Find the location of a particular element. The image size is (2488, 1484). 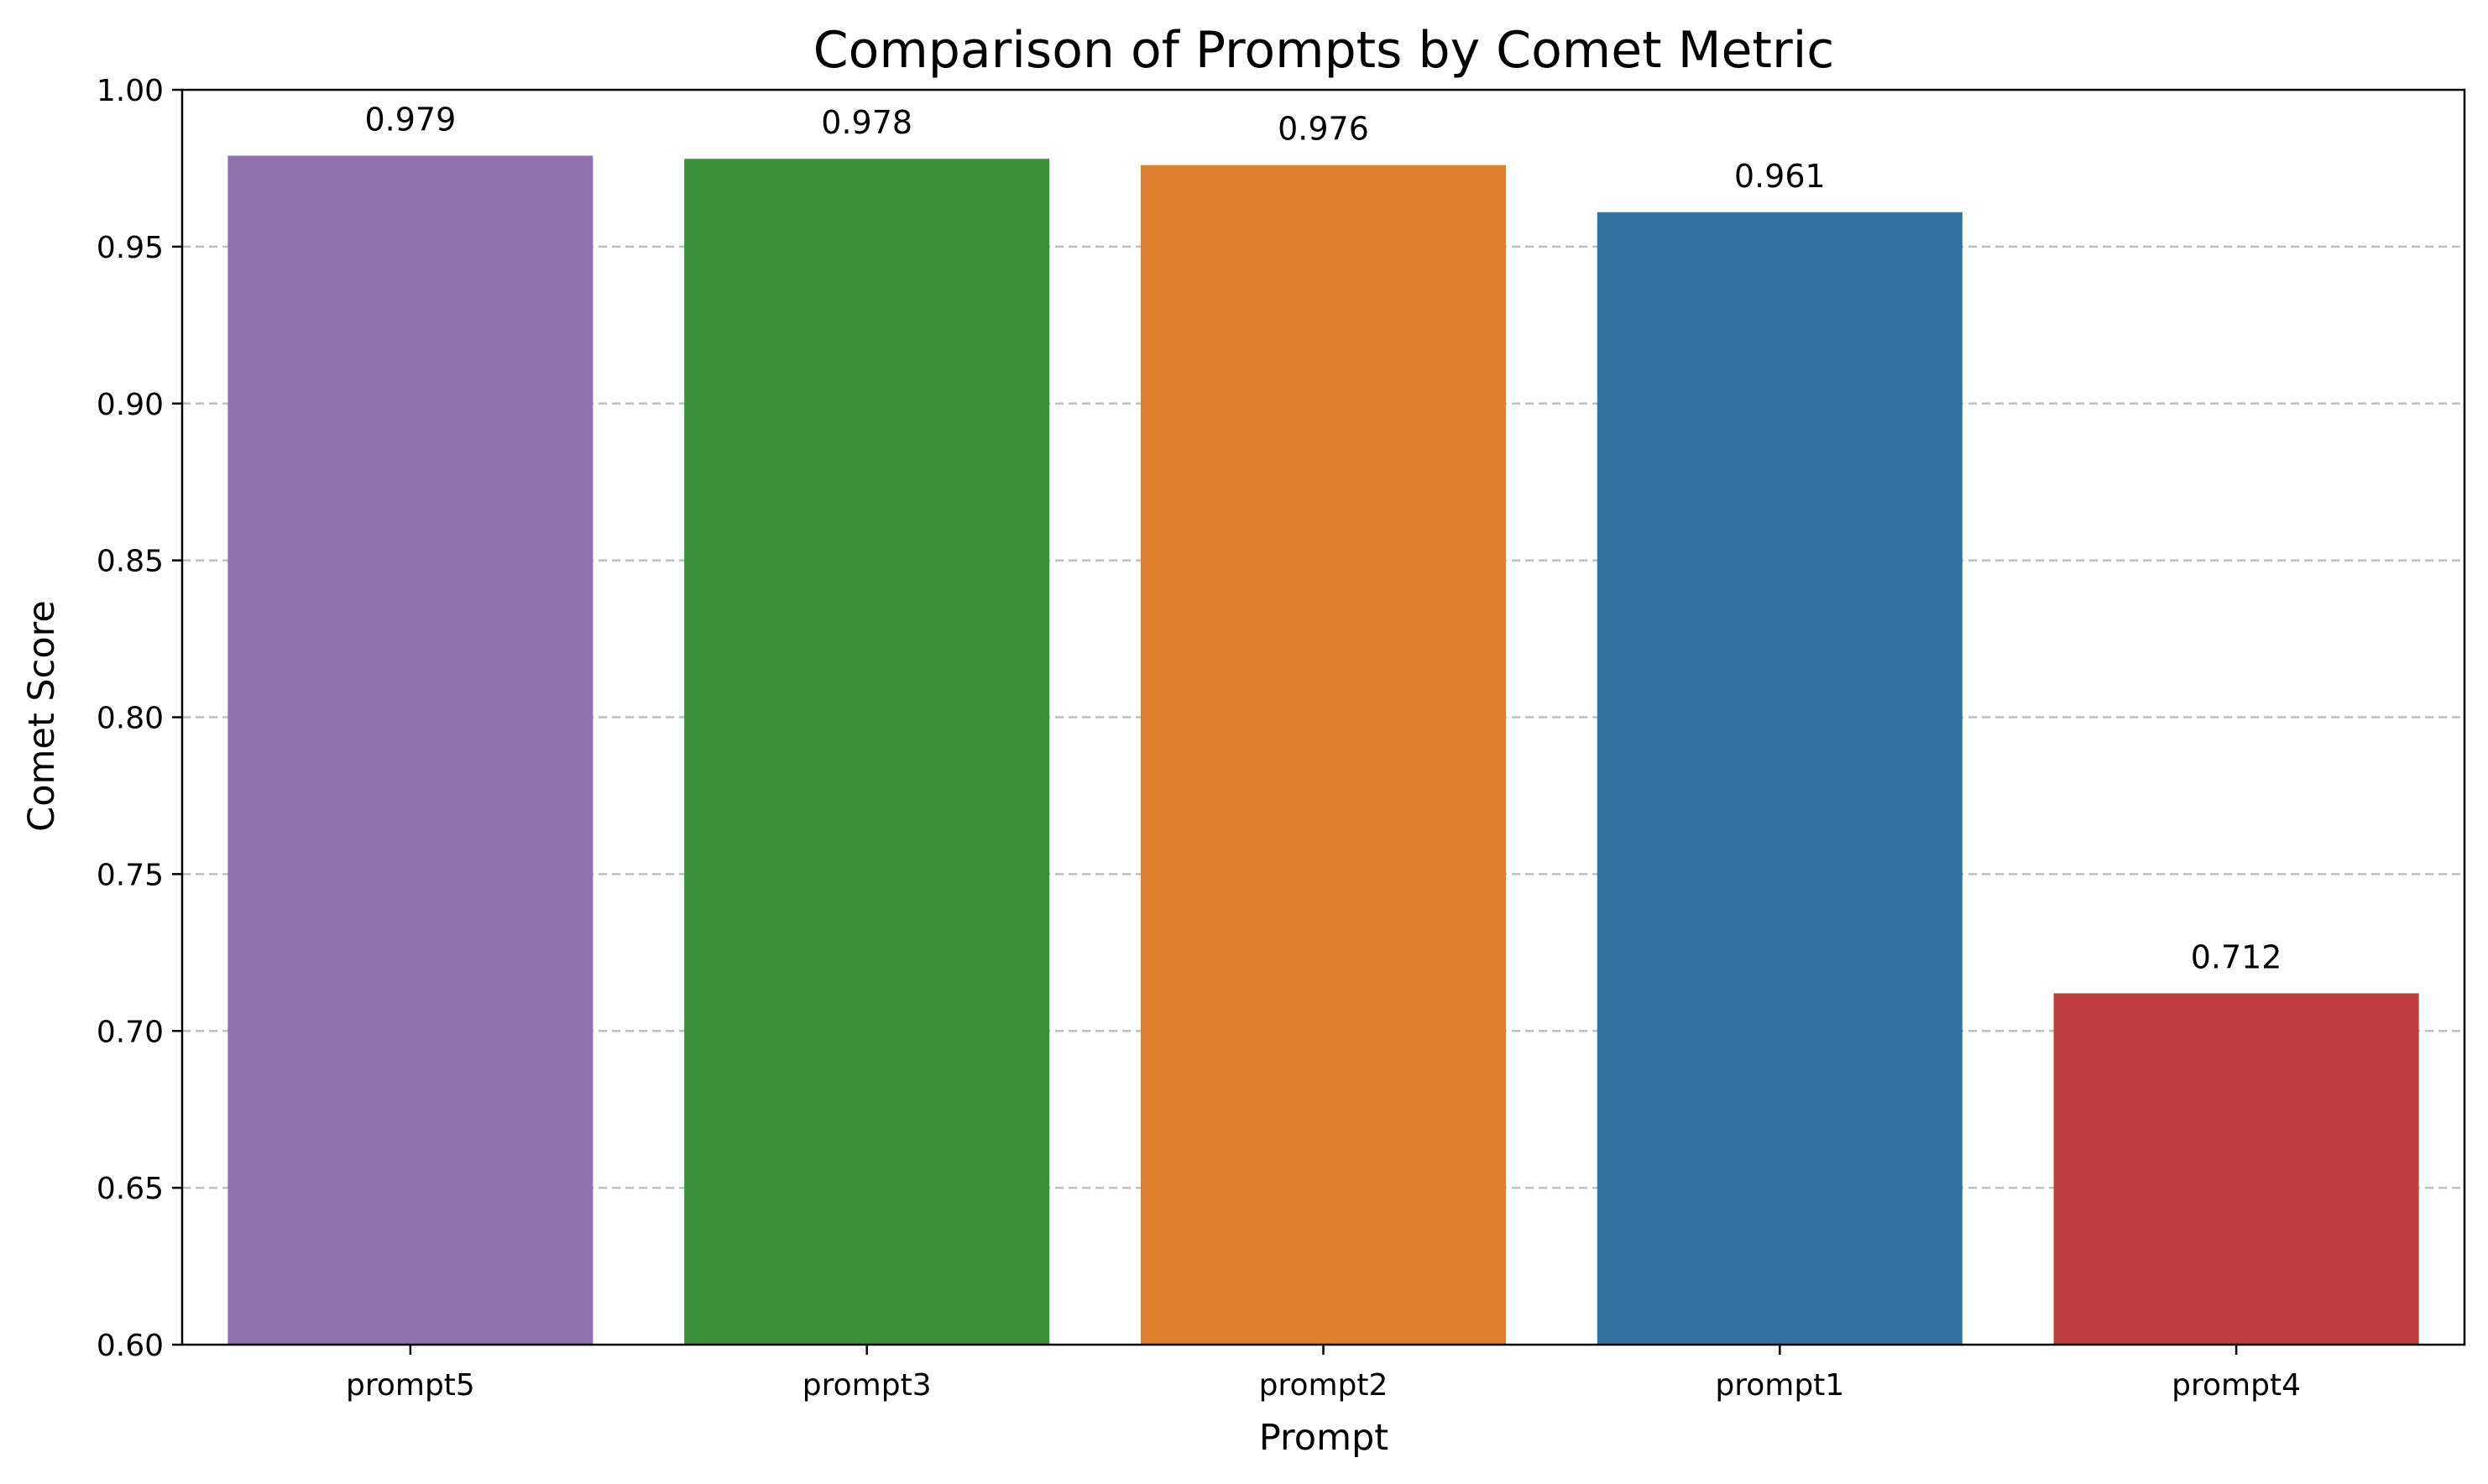

y-tick-label: 0.60 is located at coordinates (130, 1346).